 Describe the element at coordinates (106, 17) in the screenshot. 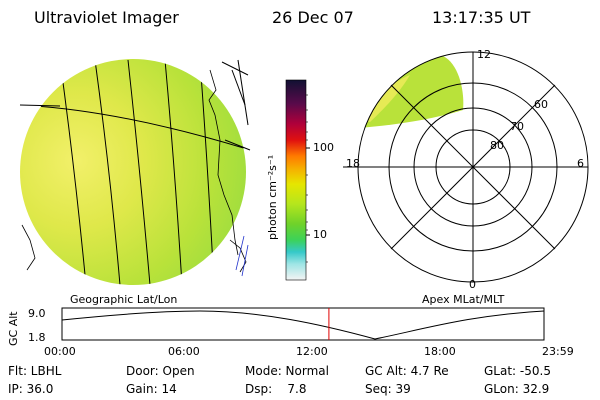

I see `instrument-title: Ultraviolet Imager` at that location.